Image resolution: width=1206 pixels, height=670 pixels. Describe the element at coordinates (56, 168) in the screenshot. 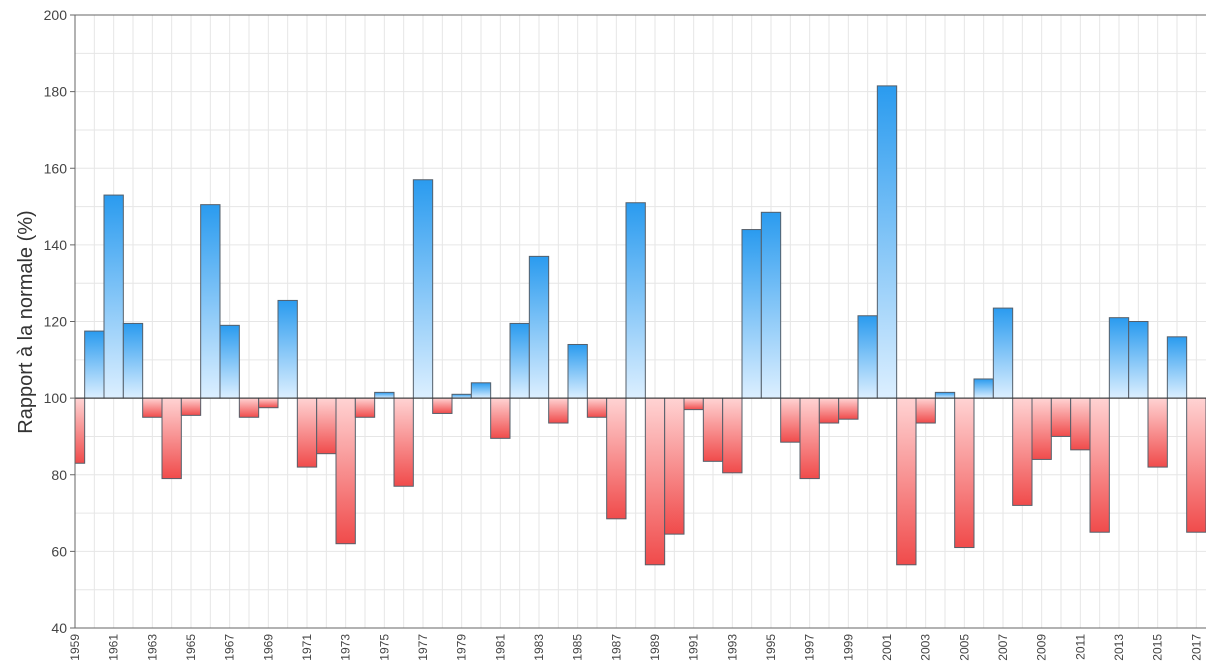

I see `y-tick-label: 160` at that location.